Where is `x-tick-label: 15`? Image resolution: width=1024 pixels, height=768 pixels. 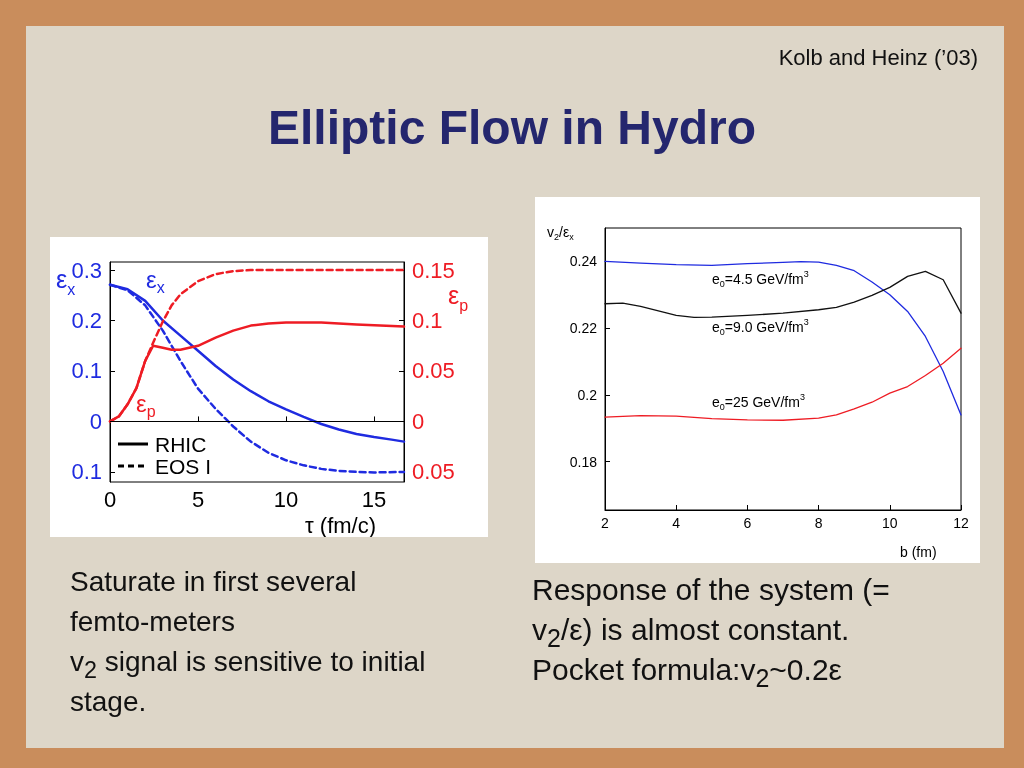 x-tick-label: 15 is located at coordinates (374, 499).